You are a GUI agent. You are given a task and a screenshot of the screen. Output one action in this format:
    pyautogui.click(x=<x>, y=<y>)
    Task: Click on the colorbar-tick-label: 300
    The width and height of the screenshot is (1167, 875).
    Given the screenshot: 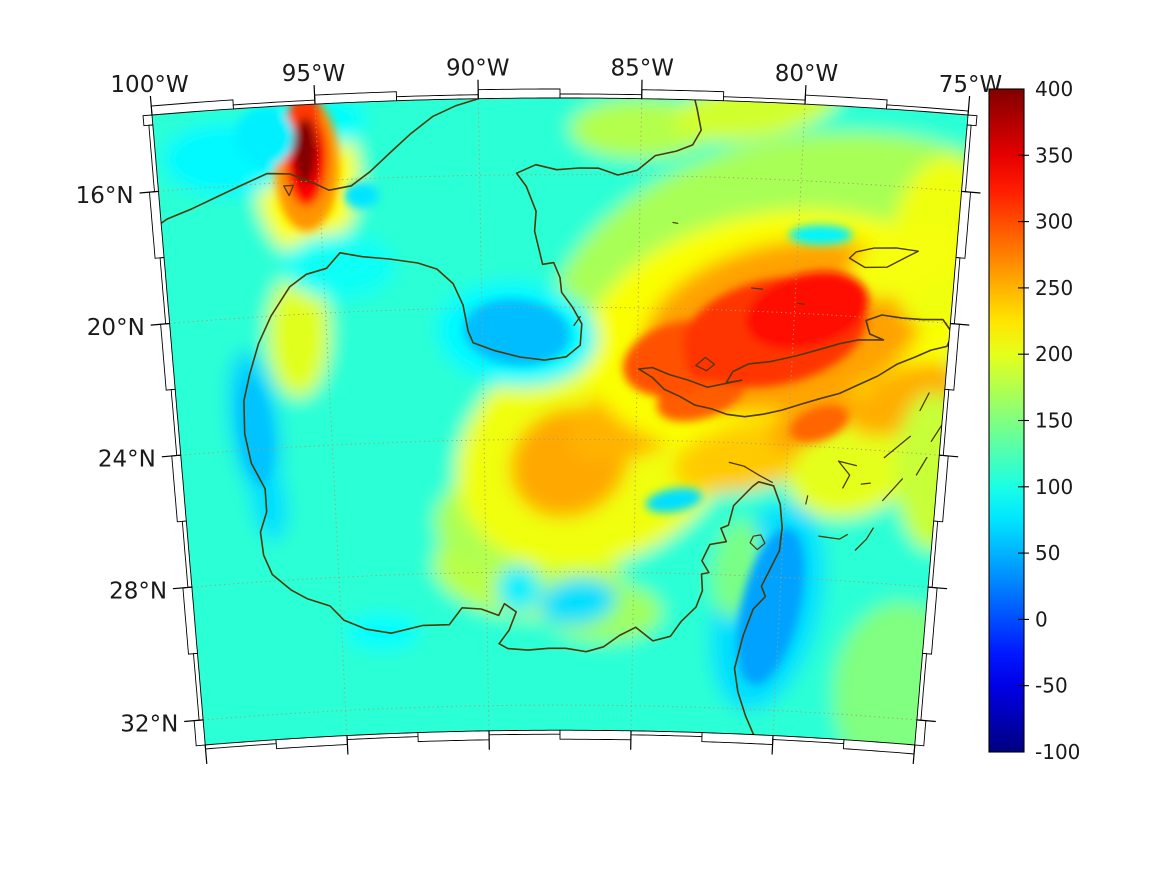 What is the action you would take?
    pyautogui.click(x=1054, y=222)
    